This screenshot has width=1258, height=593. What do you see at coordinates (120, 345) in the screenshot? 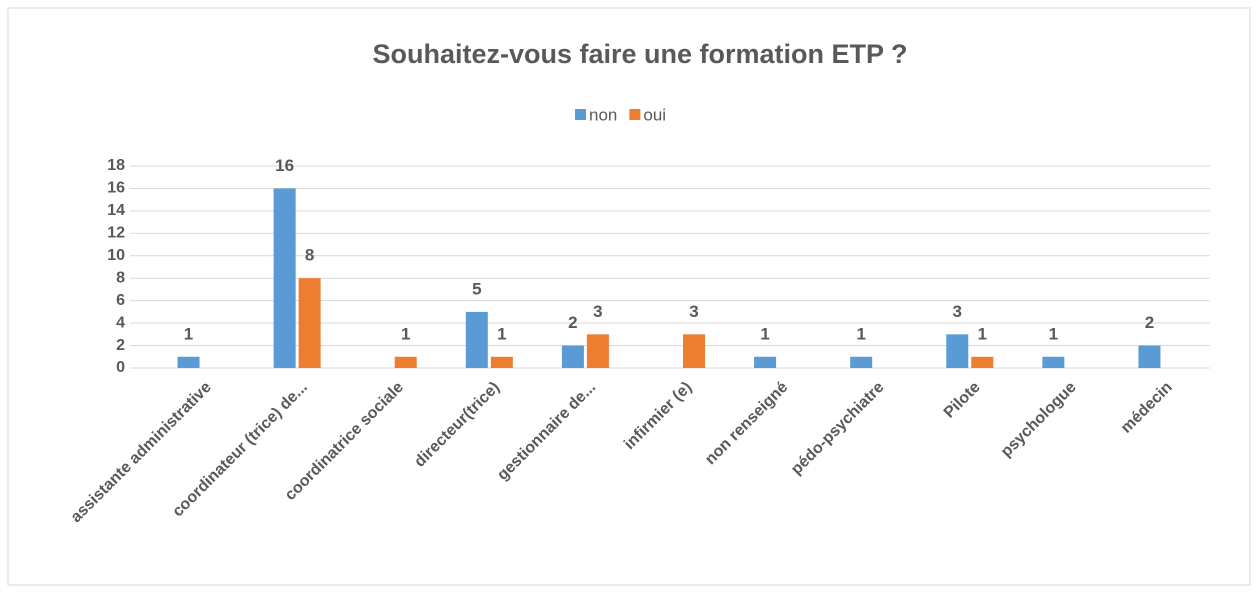
I see `y-tick-label: 2` at bounding box center [120, 345].